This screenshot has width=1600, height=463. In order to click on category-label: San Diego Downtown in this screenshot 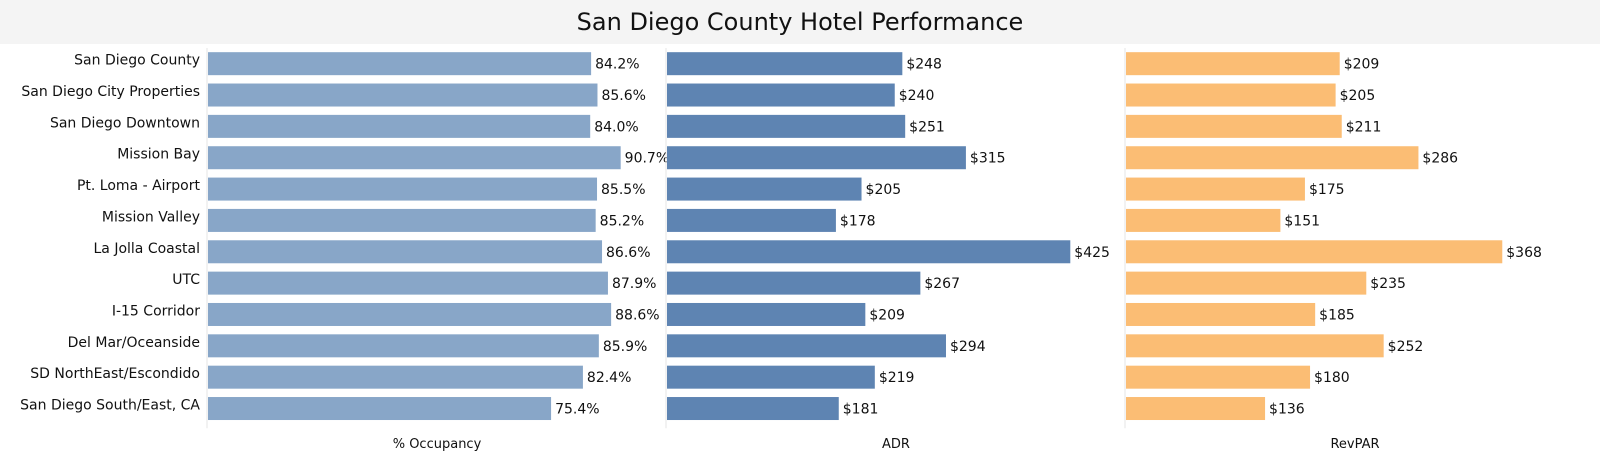, I will do `click(125, 123)`.